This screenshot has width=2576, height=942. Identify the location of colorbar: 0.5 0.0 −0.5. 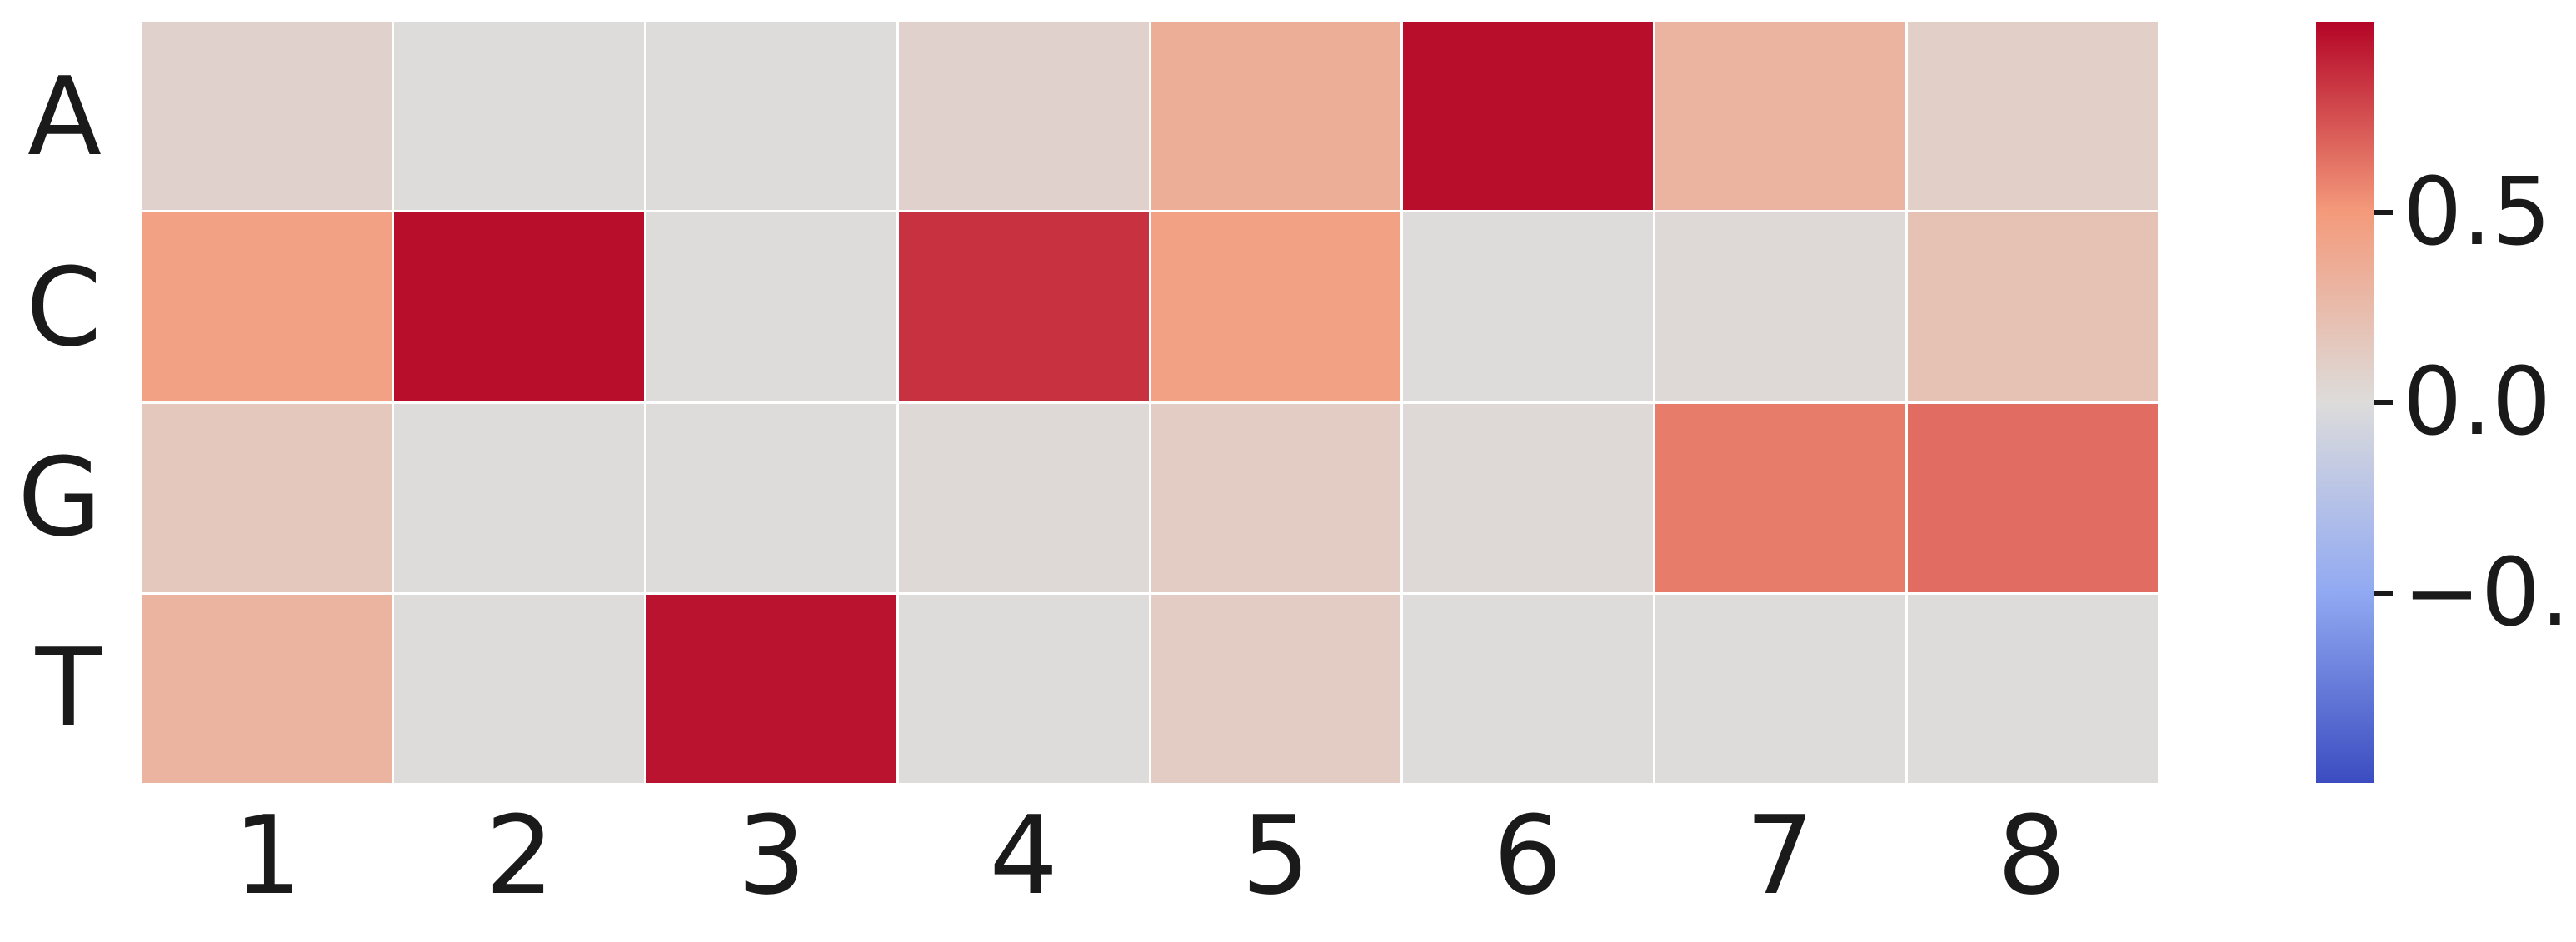
(2446, 402).